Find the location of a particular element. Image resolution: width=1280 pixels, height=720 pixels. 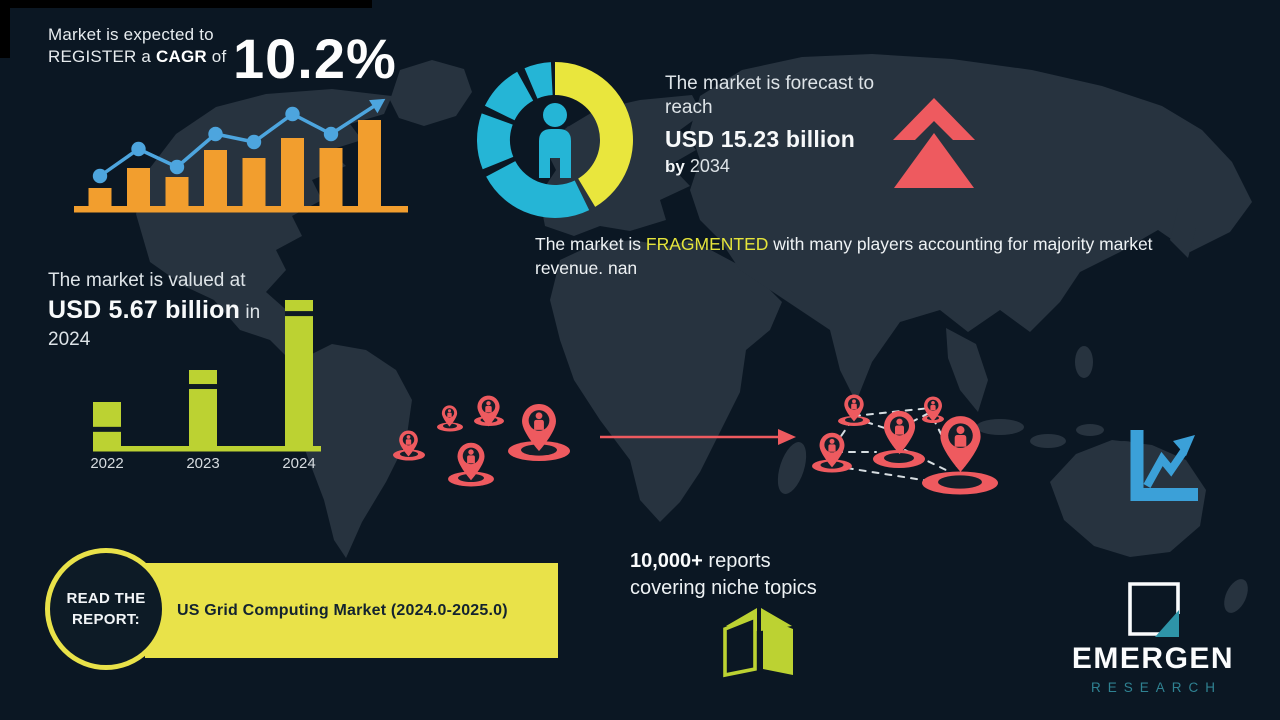

read-the-report-label: READ THE REPORT: is located at coordinates (106, 609).